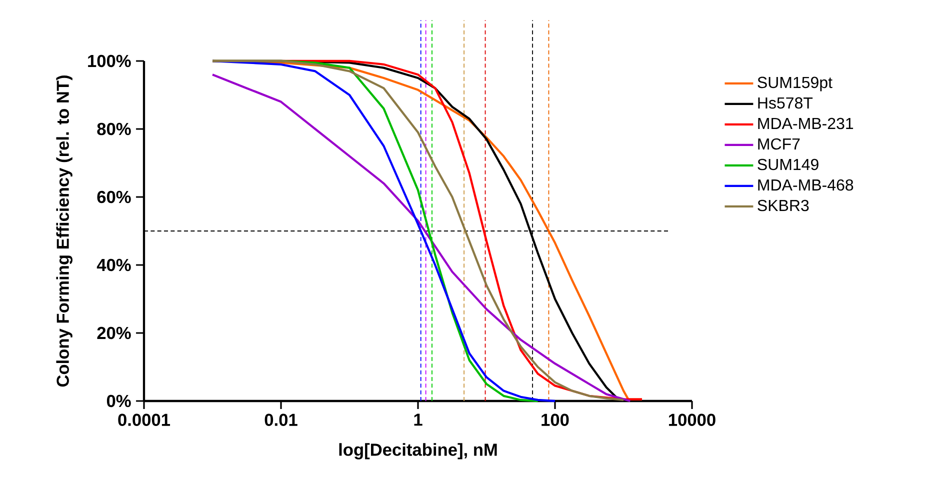 The width and height of the screenshot is (928, 489). What do you see at coordinates (114, 129) in the screenshot?
I see `y-tick-label: 80%` at bounding box center [114, 129].